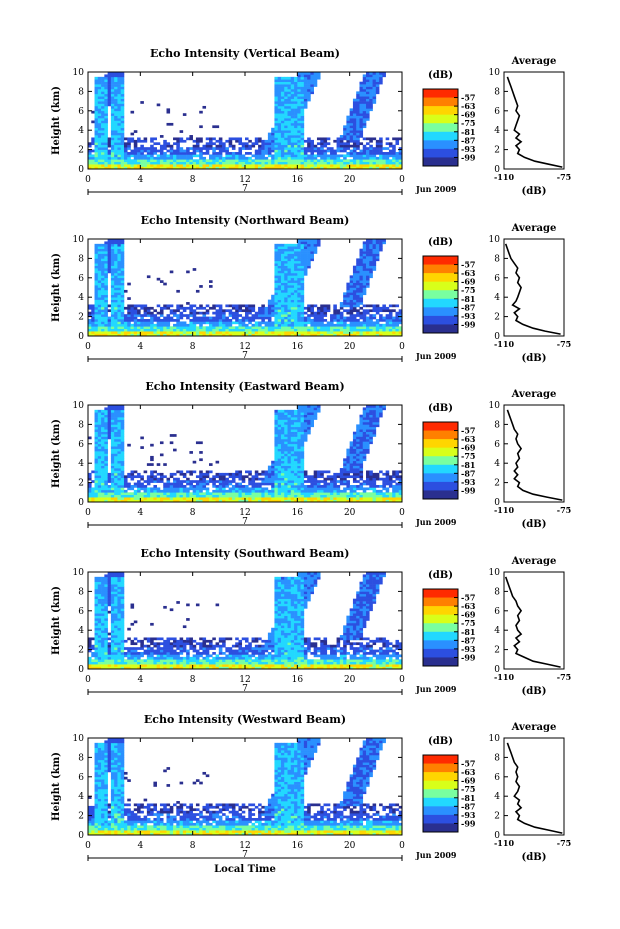  What do you see at coordinates (468, 149) in the screenshot?
I see `colorbar-label: -93` at bounding box center [468, 149].